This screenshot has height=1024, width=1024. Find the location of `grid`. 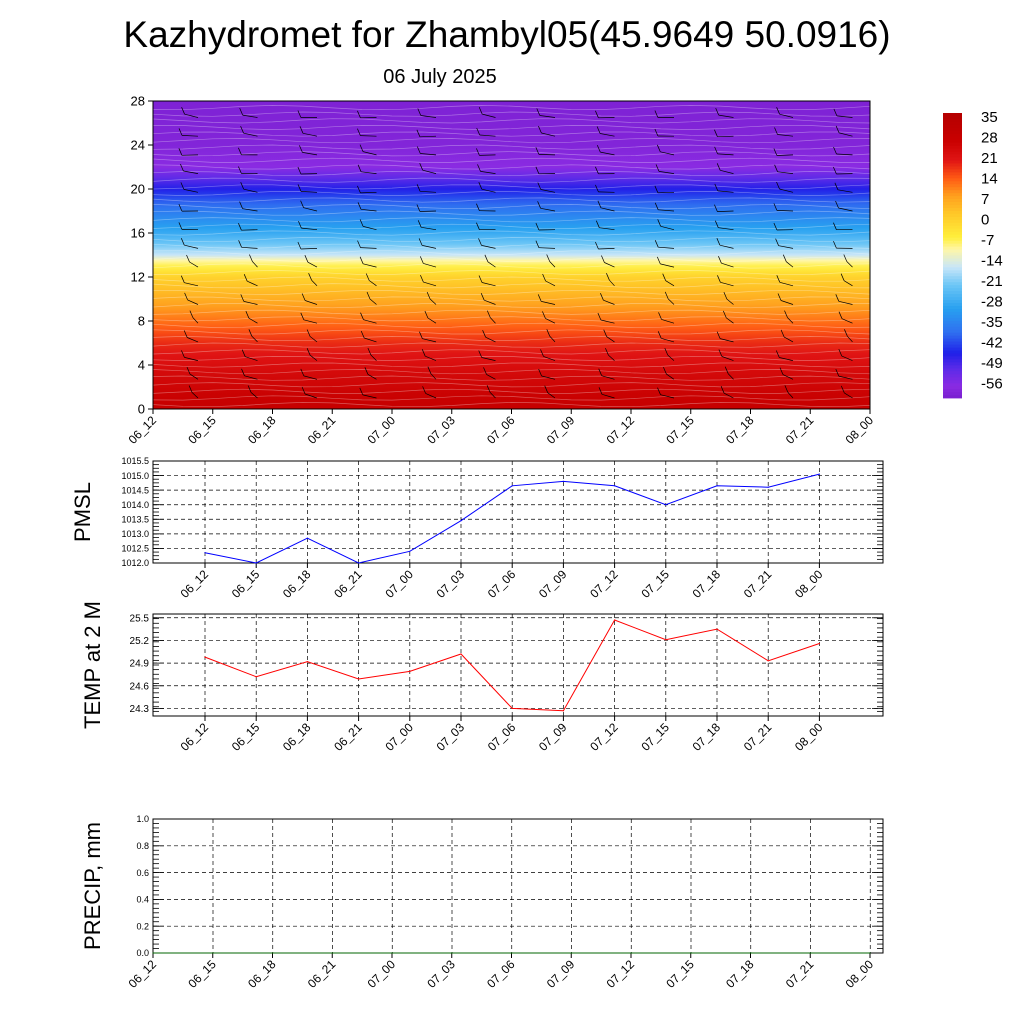

grid is located at coordinates (518, 512).